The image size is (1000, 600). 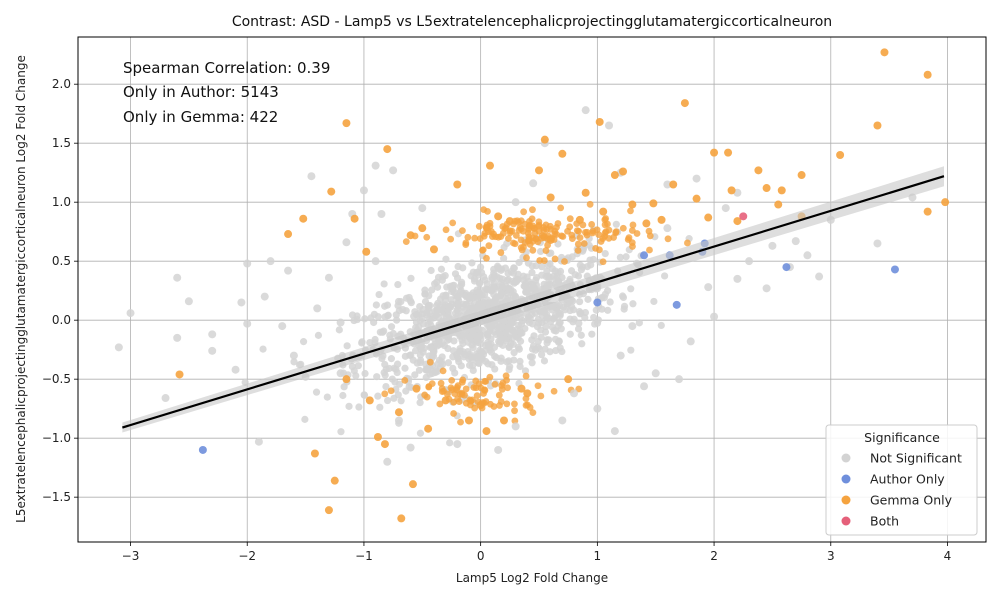 I want to click on legend-marker, so click(x=846, y=521).